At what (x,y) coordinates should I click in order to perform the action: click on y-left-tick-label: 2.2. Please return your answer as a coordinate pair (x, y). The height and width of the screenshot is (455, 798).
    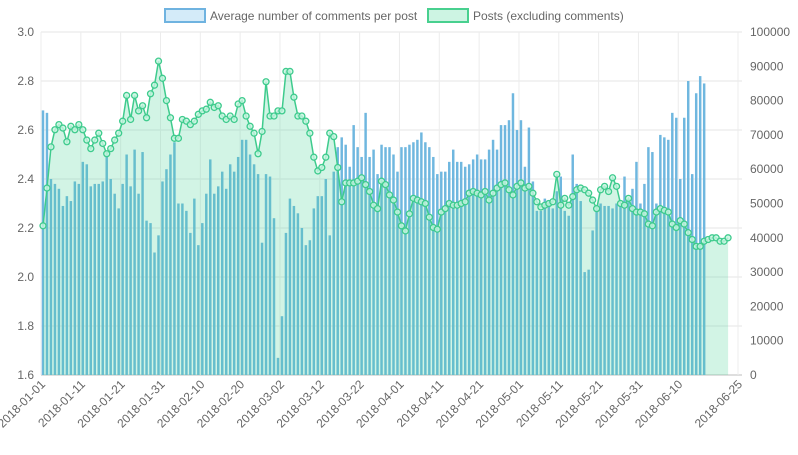
    Looking at the image, I should click on (25, 228).